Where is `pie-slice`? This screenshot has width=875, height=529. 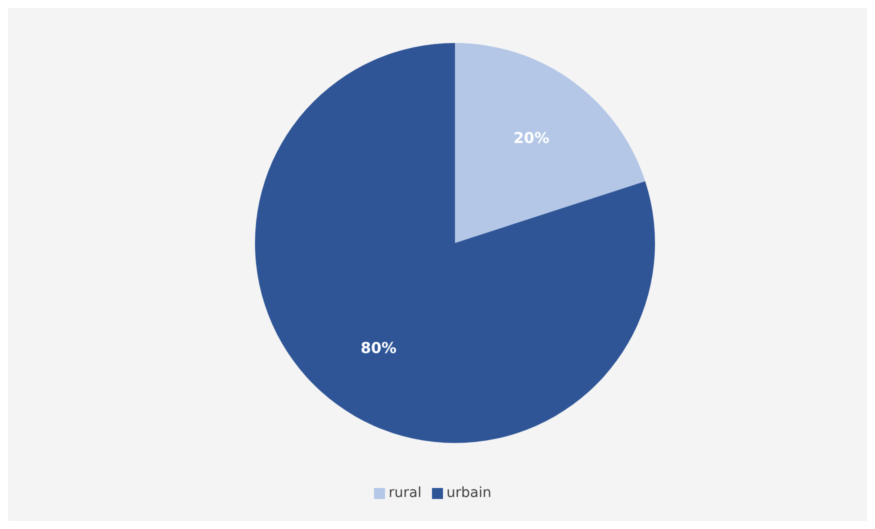 pie-slice is located at coordinates (550, 143).